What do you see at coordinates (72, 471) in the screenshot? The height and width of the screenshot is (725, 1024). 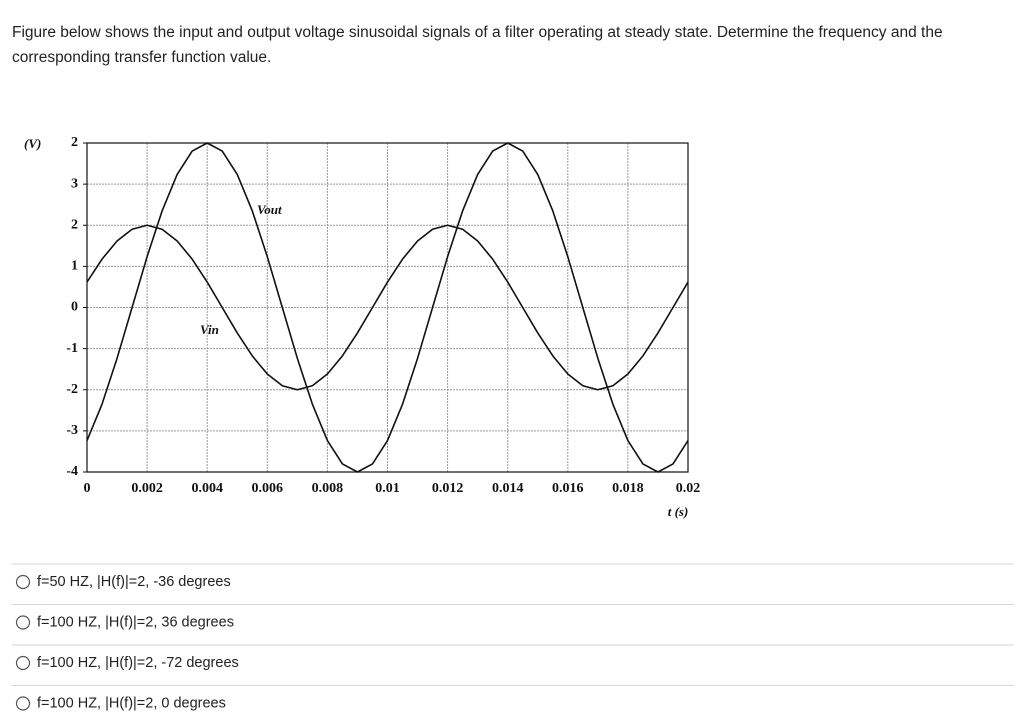 I see `y-tick-label: -4` at bounding box center [72, 471].